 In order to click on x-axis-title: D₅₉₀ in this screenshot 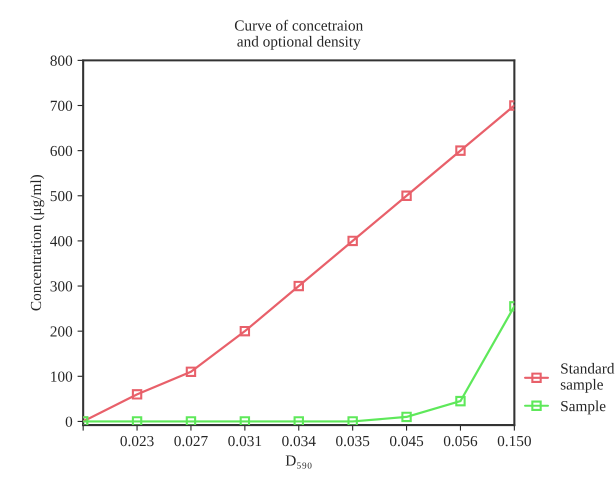, I will do `click(299, 462)`.